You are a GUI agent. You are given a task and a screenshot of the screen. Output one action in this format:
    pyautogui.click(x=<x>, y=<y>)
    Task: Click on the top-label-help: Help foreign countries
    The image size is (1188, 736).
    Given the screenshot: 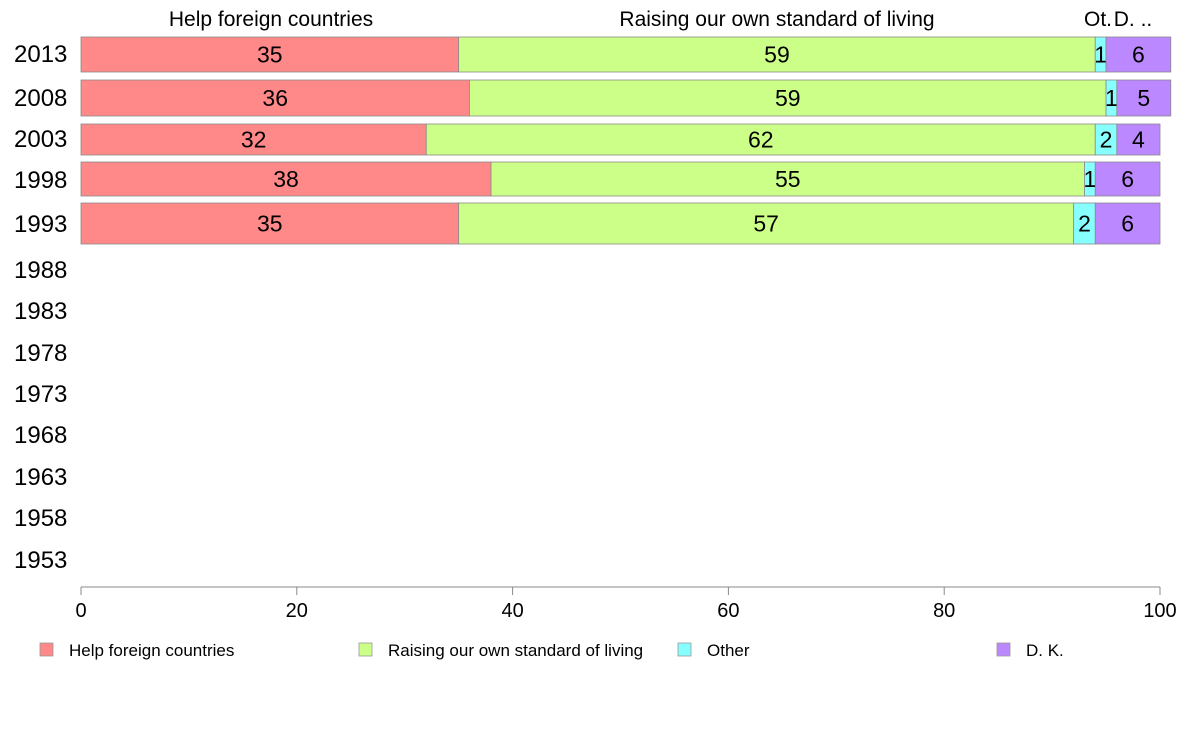 What is the action you would take?
    pyautogui.click(x=271, y=19)
    